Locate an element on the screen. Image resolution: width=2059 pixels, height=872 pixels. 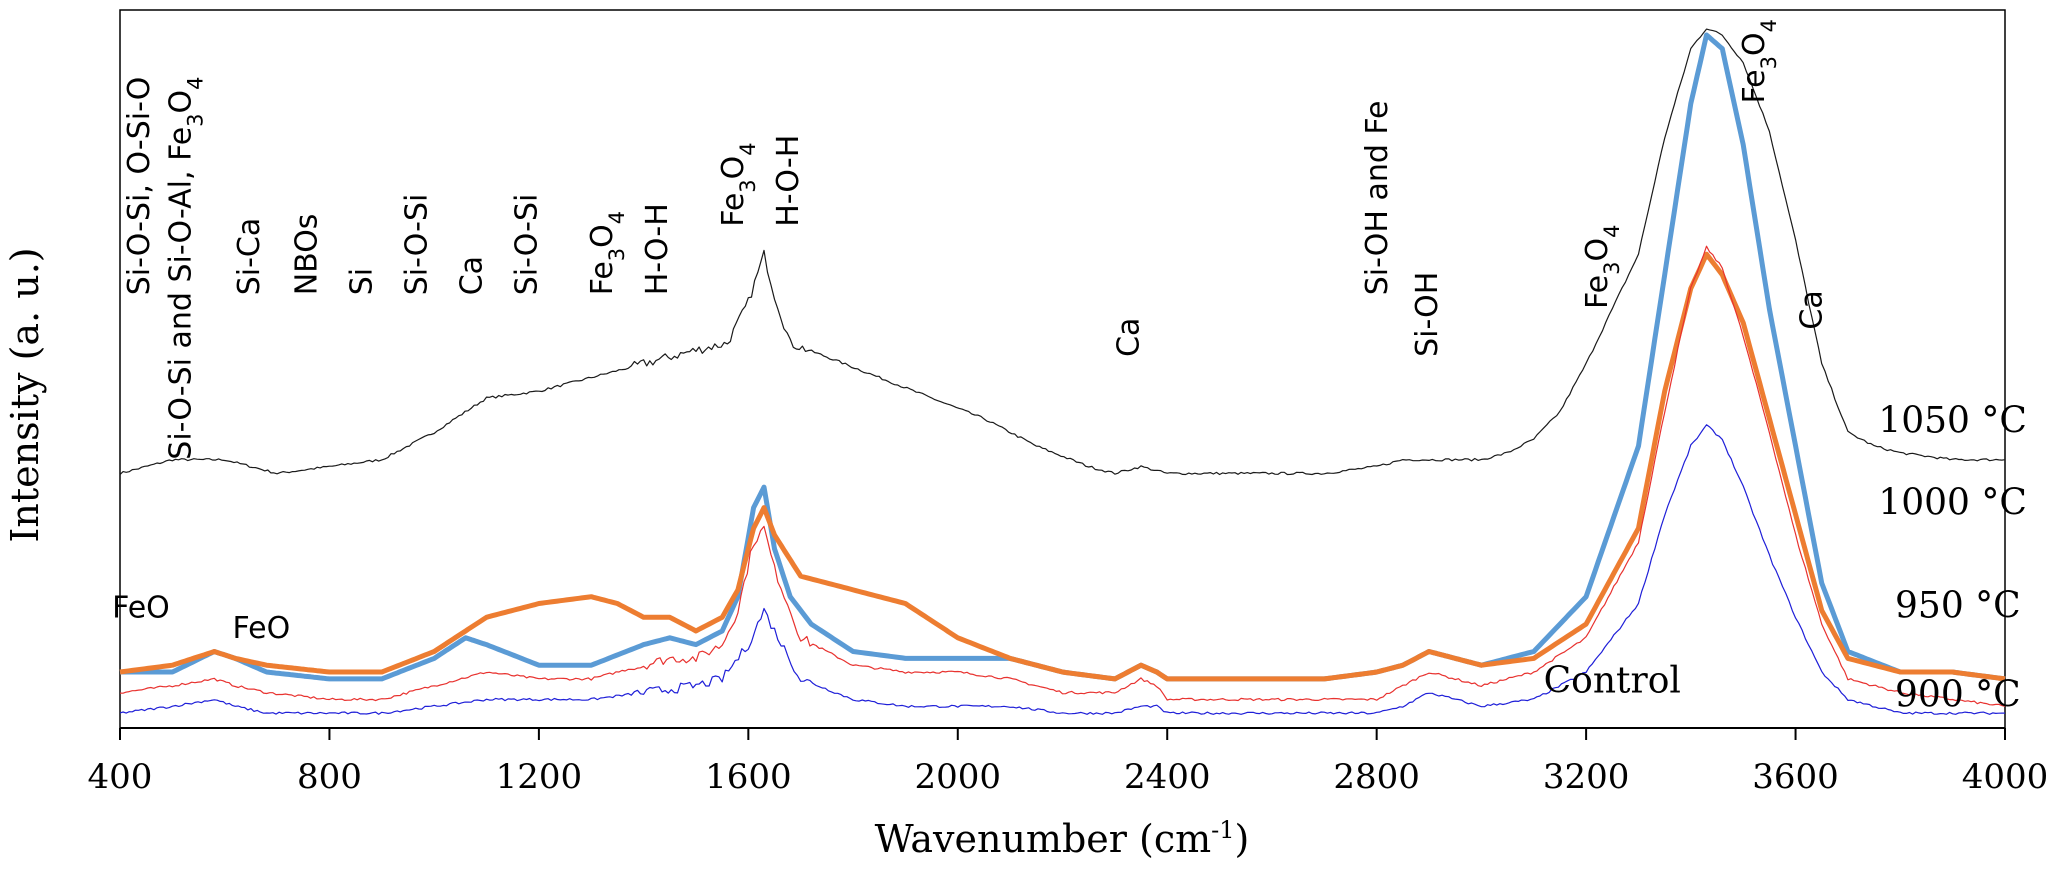
x-tick-label-3: 1600 is located at coordinates (748, 777).